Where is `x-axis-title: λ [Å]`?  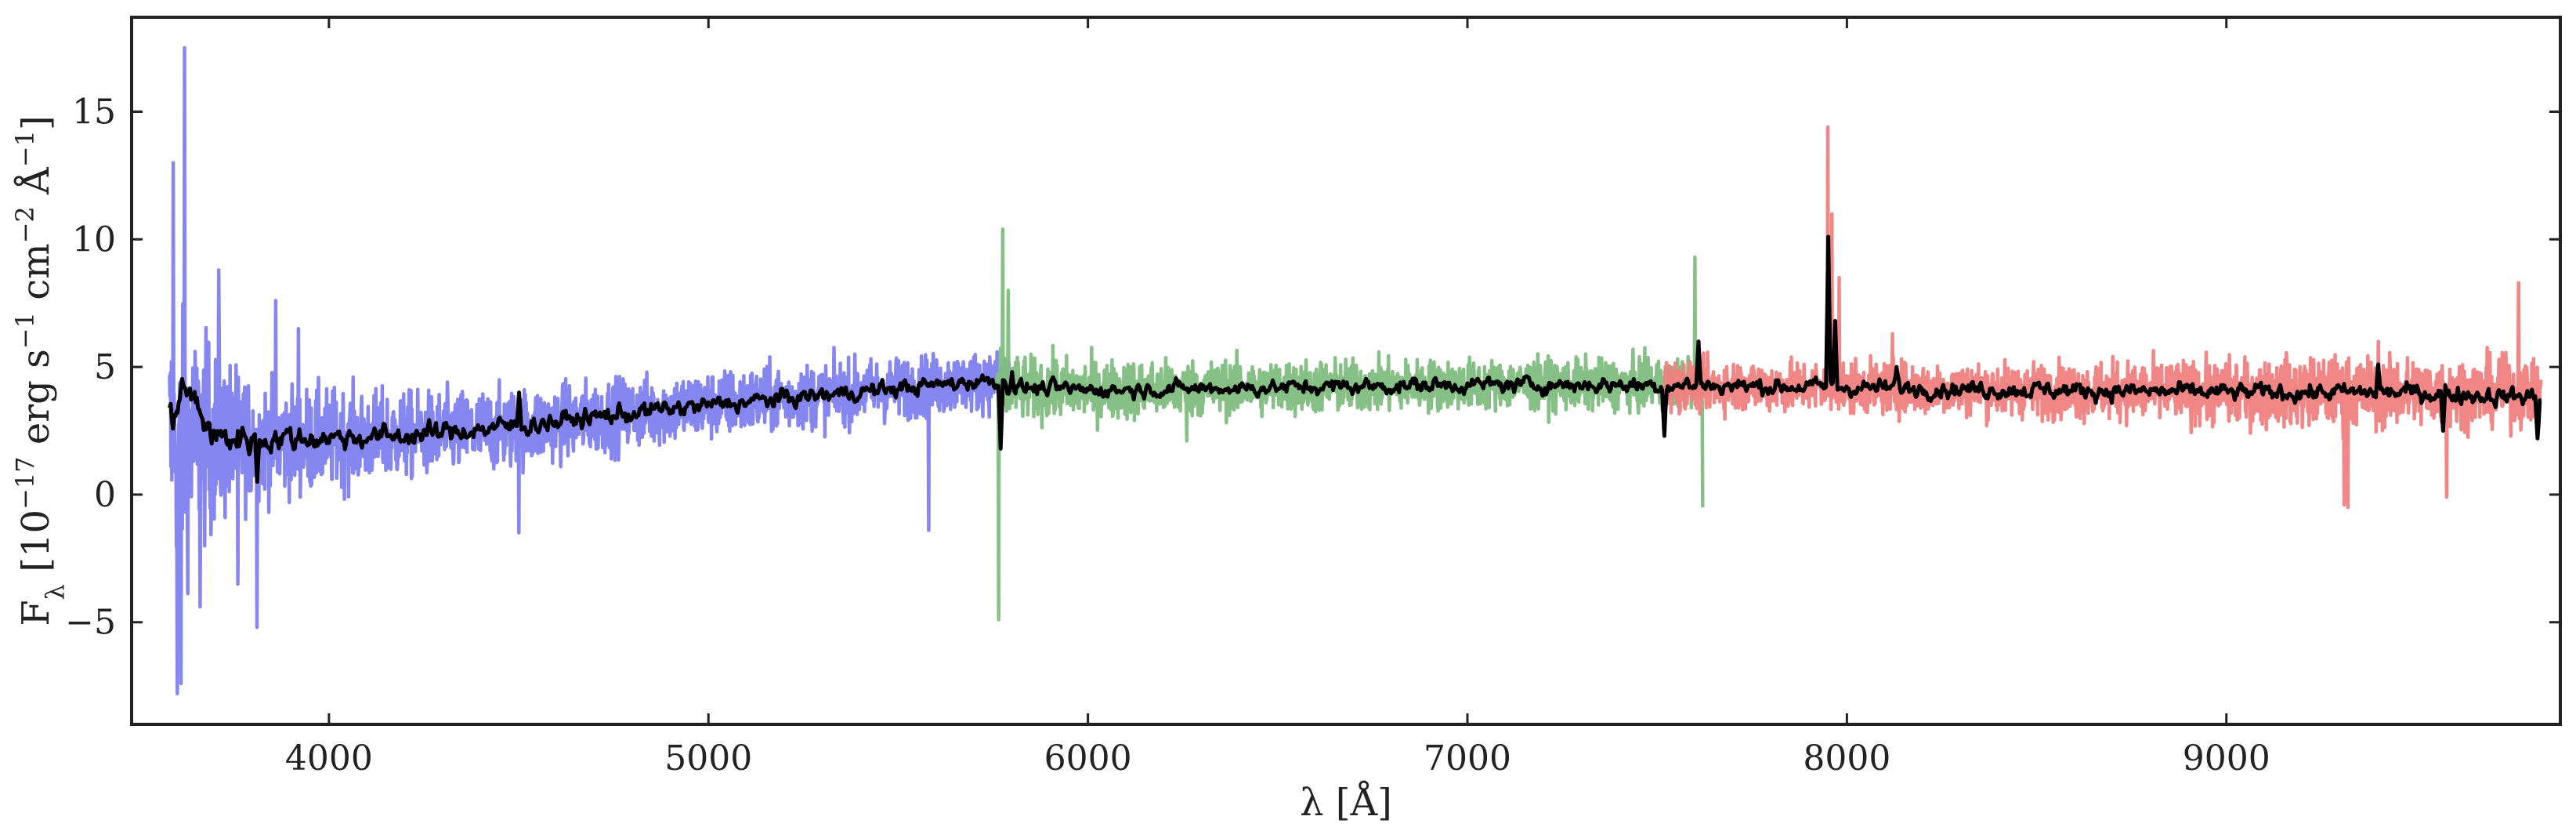 x-axis-title: λ [Å] is located at coordinates (1346, 802).